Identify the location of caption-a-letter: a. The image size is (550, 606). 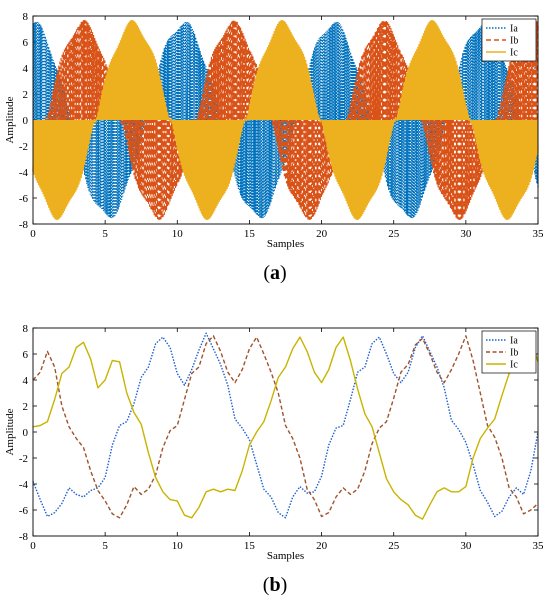
(275, 273).